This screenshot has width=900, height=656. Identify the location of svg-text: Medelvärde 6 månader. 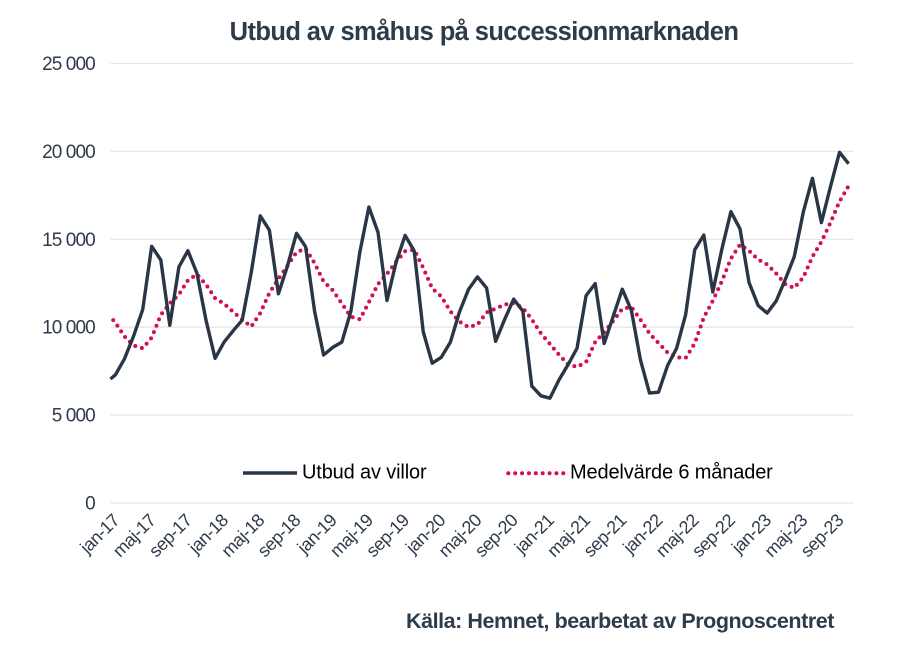
(671, 472).